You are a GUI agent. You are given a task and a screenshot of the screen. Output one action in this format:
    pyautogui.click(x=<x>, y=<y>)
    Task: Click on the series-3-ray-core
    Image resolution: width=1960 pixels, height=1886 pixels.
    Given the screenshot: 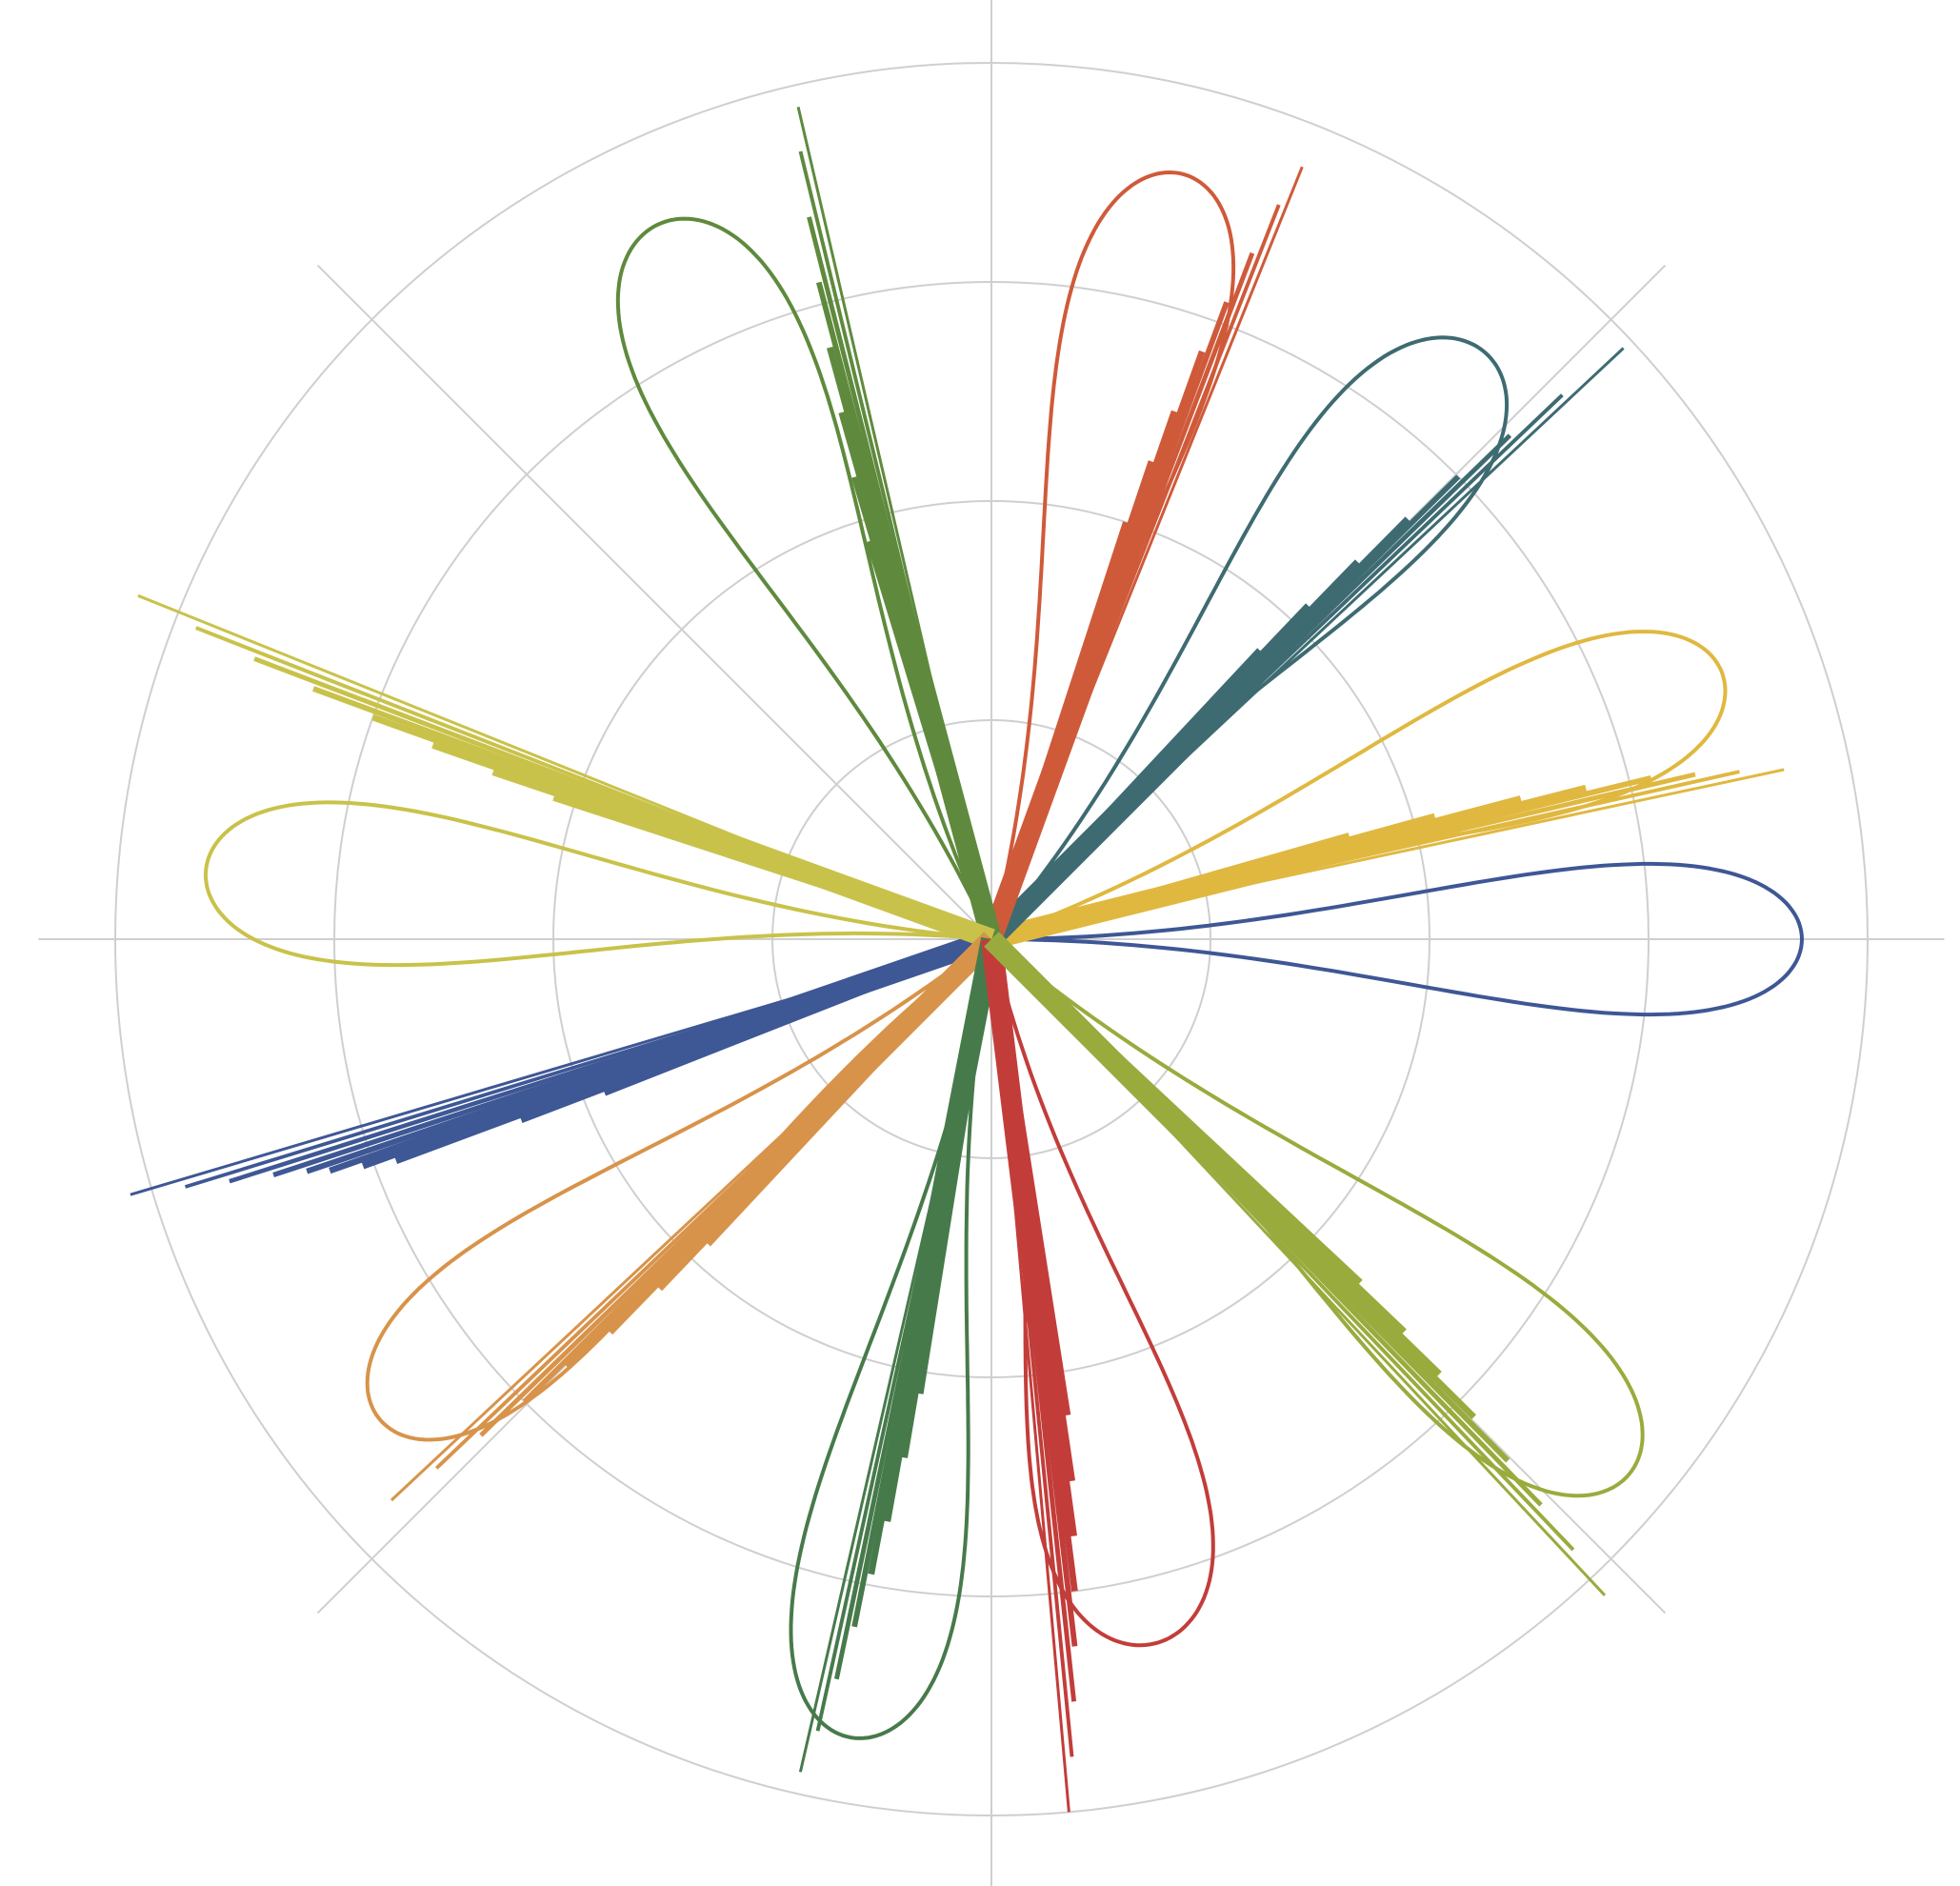 What is the action you would take?
    pyautogui.click(x=1100, y=831)
    